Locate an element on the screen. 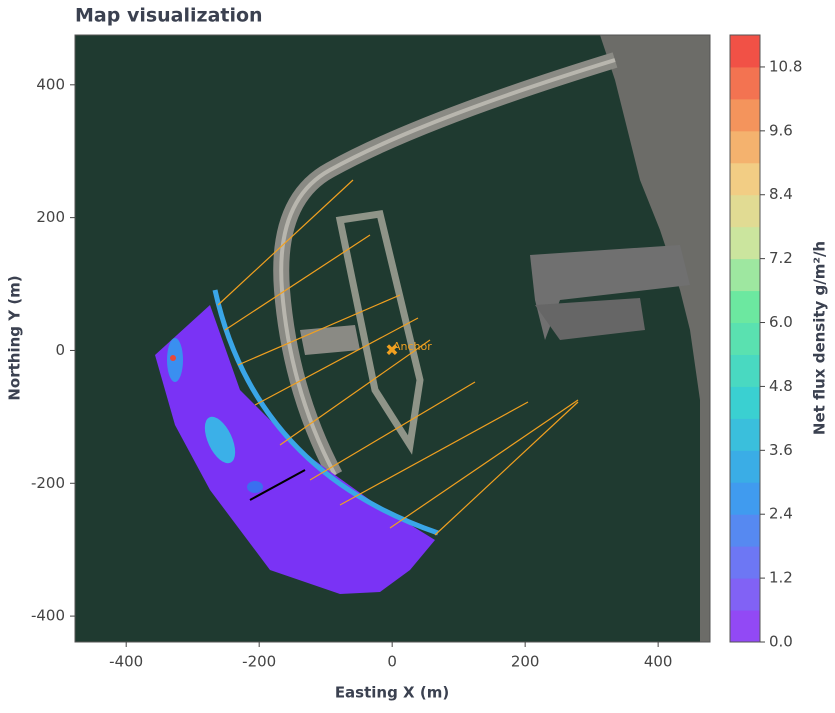 Image resolution: width=835 pixels, height=713 pixels. anchor-zone is located at coordinates (379, 332).